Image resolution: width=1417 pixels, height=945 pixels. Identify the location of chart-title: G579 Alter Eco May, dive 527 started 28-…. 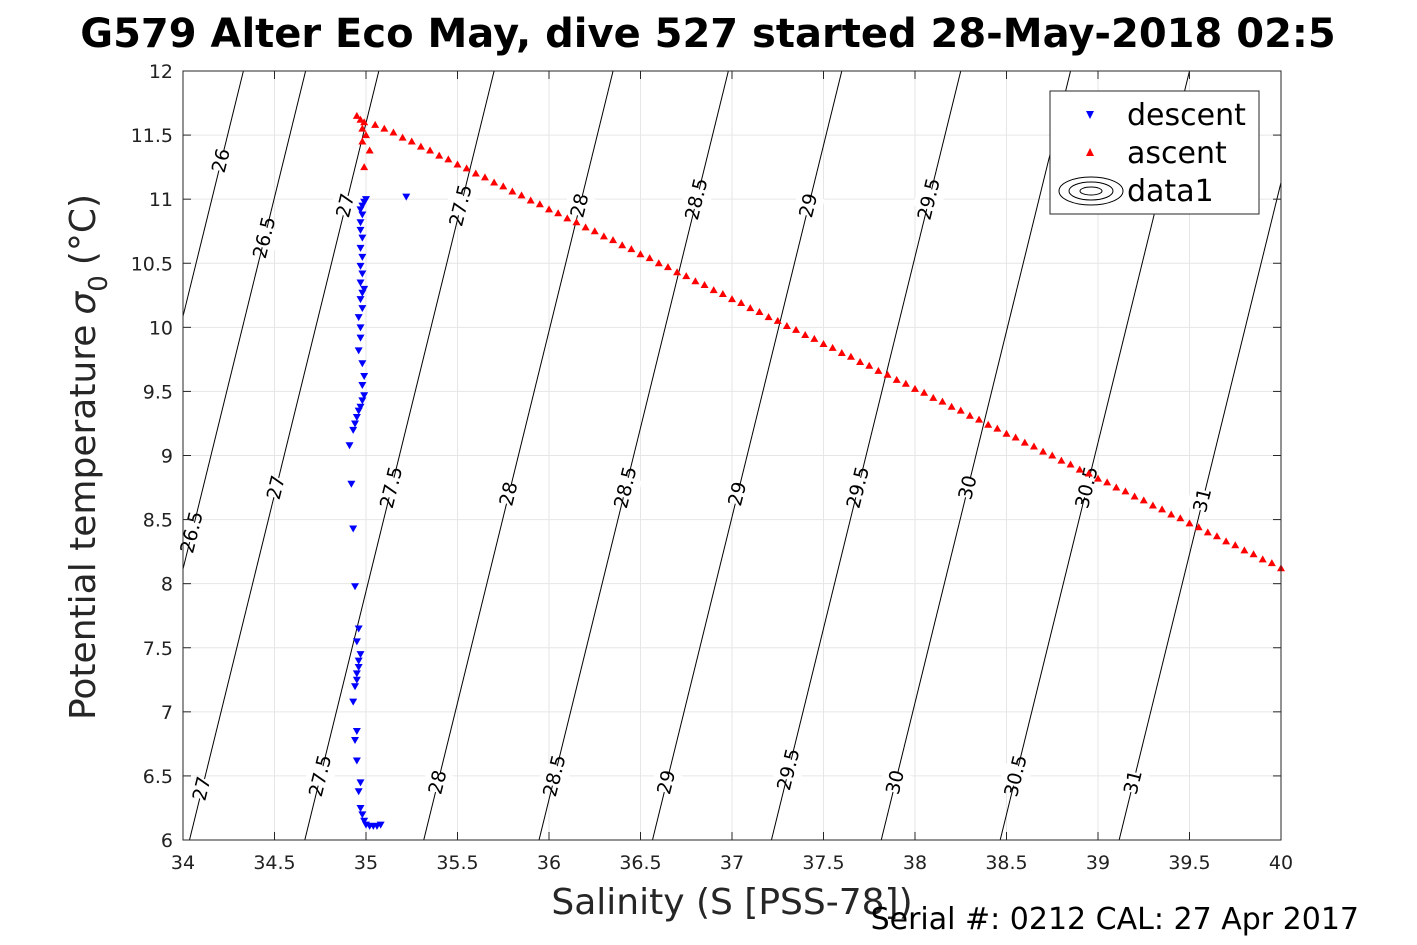
(708, 34).